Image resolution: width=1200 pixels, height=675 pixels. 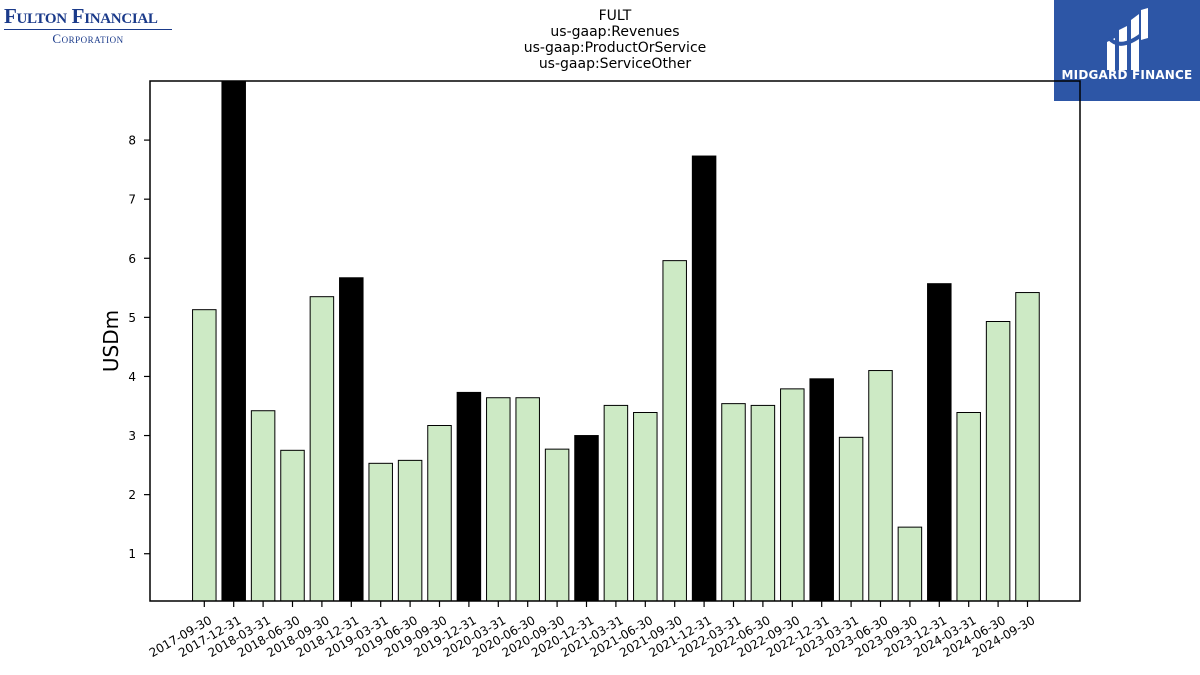 What do you see at coordinates (139, 347) in the screenshot?
I see `y-axis-ticks: 1 2 3 4 5 6 7 8` at bounding box center [139, 347].